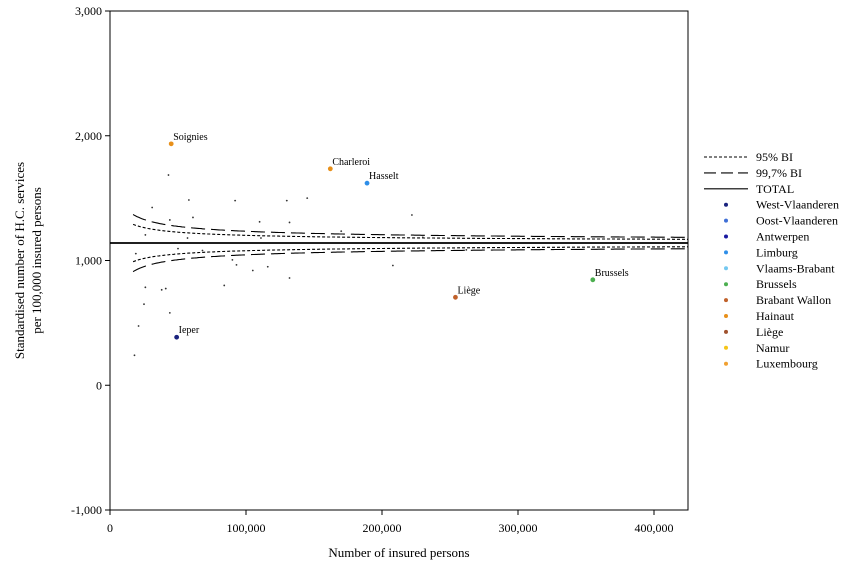 Image resolution: width=864 pixels, height=581 pixels. I want to click on point-label-ieper: Ieper, so click(189, 330).